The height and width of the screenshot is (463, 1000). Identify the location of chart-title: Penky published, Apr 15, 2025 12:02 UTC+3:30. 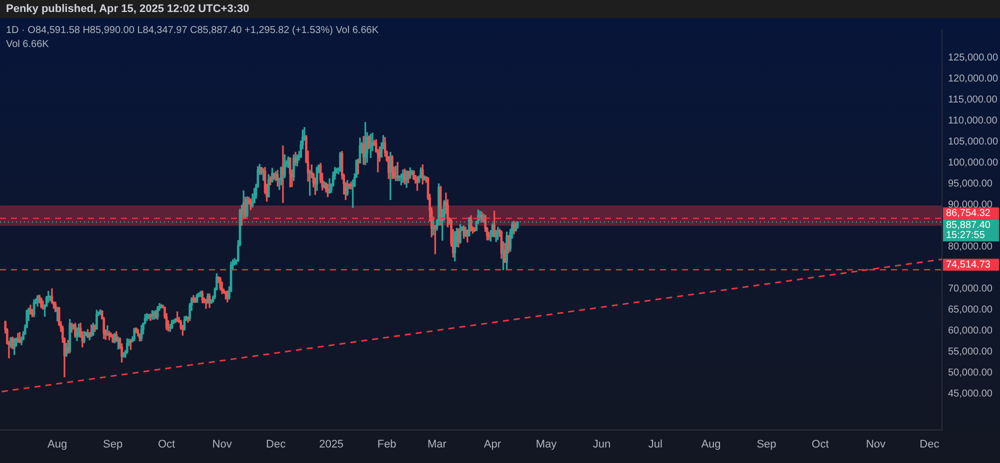
(500, 9).